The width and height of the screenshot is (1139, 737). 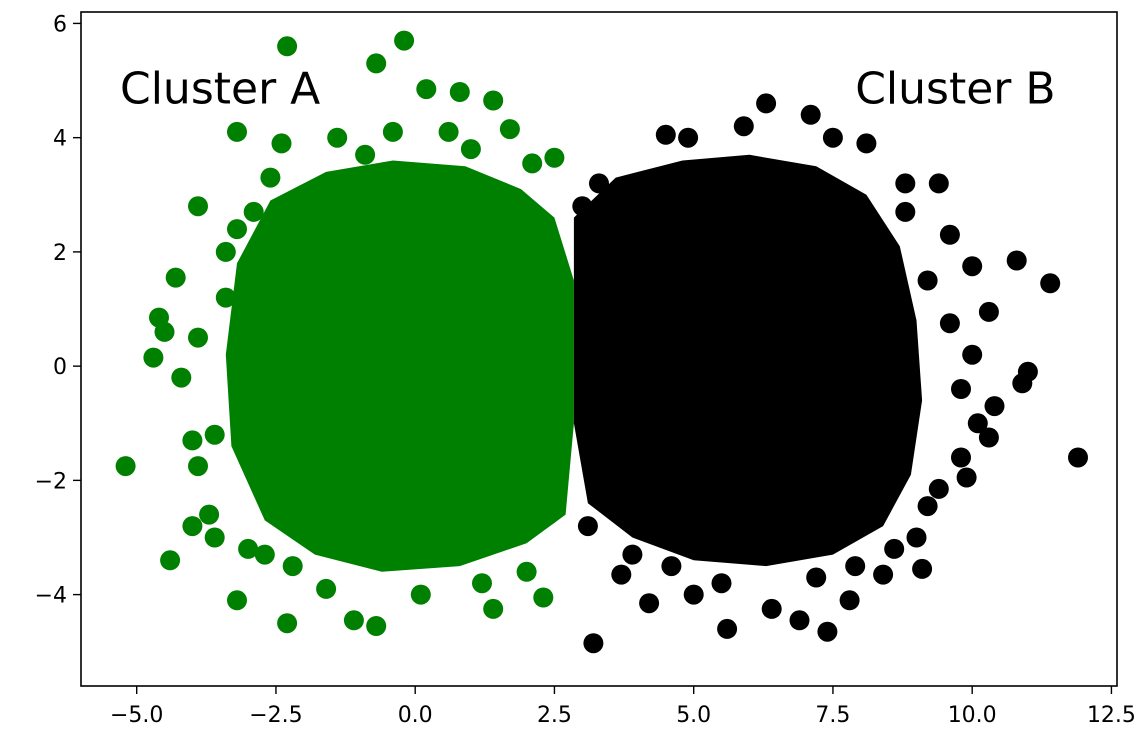 What do you see at coordinates (832, 715) in the screenshot?
I see `x-tick-label: 7.5` at bounding box center [832, 715].